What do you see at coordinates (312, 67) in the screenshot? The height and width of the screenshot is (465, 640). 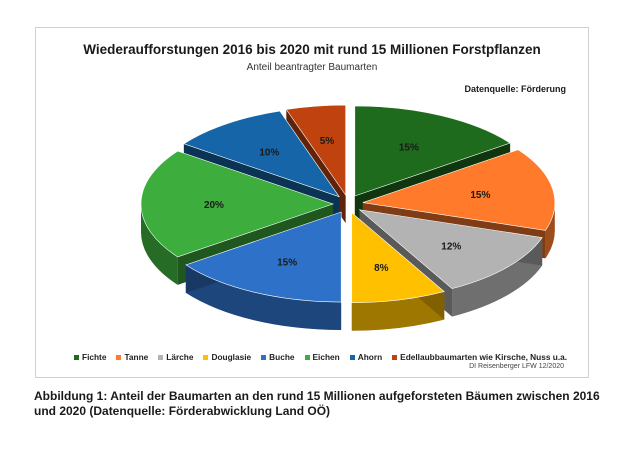 I see `chart-subtitle: Anteil beantragter Baumarten` at bounding box center [312, 67].